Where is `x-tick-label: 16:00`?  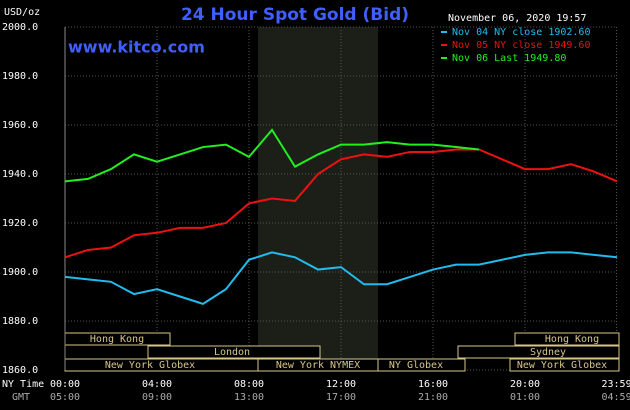 x-tick-label: 16:00 is located at coordinates (433, 384).